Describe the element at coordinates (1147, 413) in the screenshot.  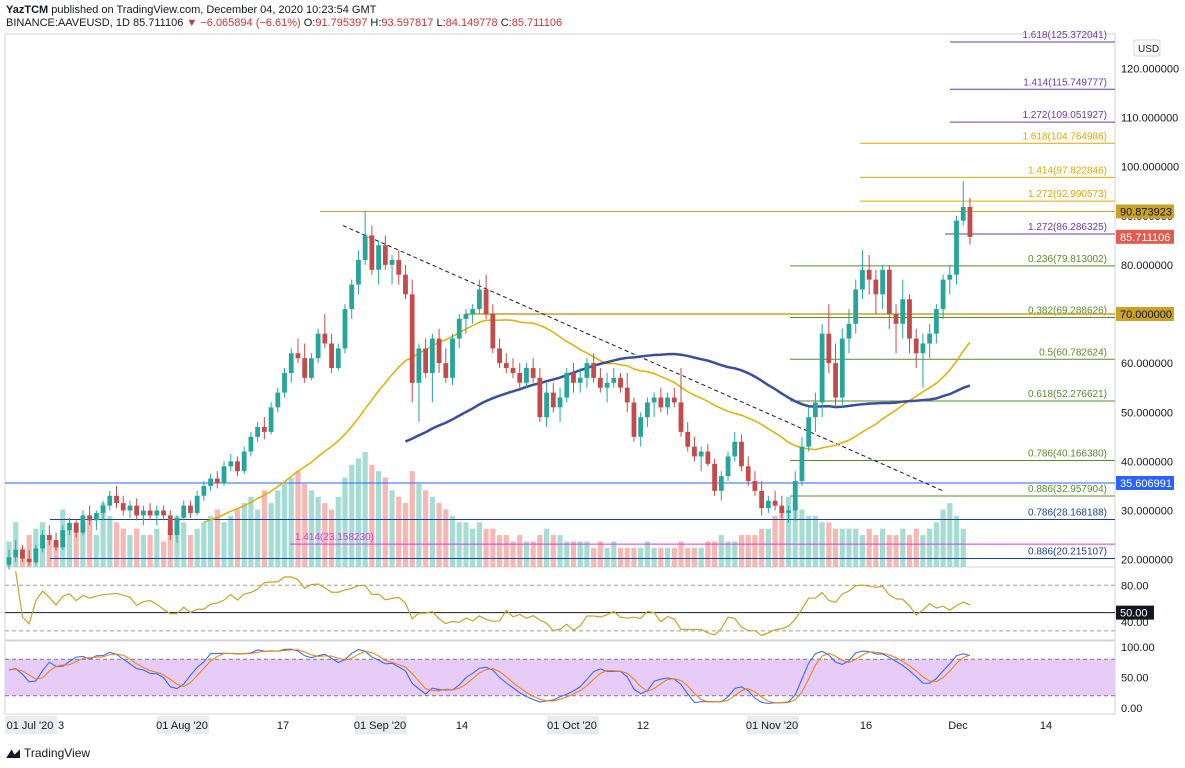
I see `price-tick-label: 50.000000` at that location.